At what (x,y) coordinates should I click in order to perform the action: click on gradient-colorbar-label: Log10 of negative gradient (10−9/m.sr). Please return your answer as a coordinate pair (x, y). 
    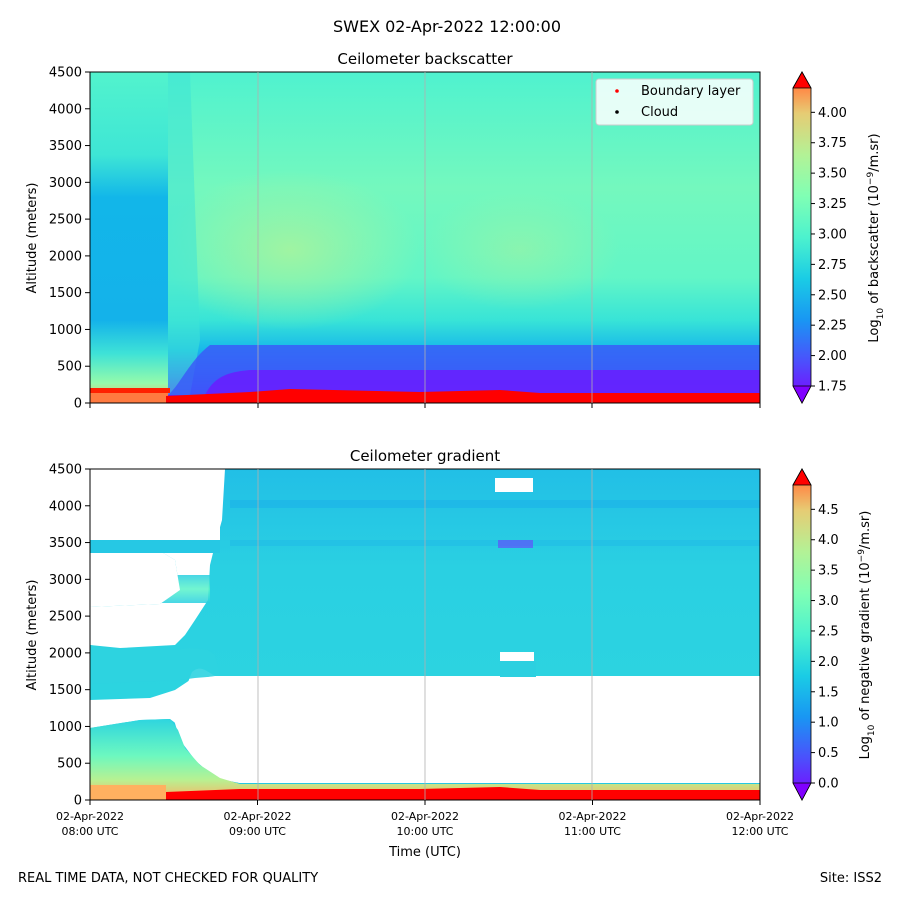
    Looking at the image, I should click on (867, 635).